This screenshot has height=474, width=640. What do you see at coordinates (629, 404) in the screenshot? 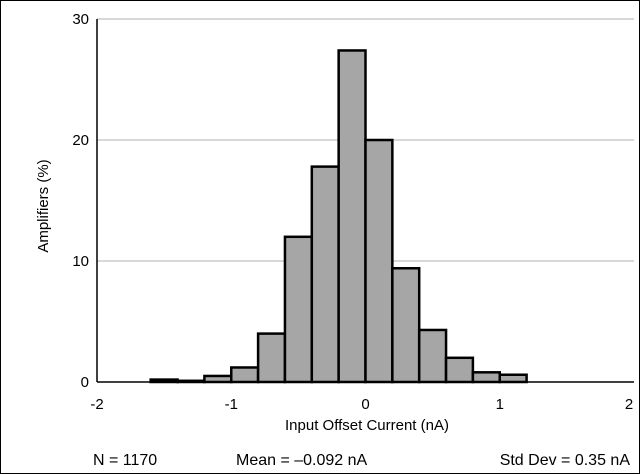
I see `x-tick-label: 2` at bounding box center [629, 404].